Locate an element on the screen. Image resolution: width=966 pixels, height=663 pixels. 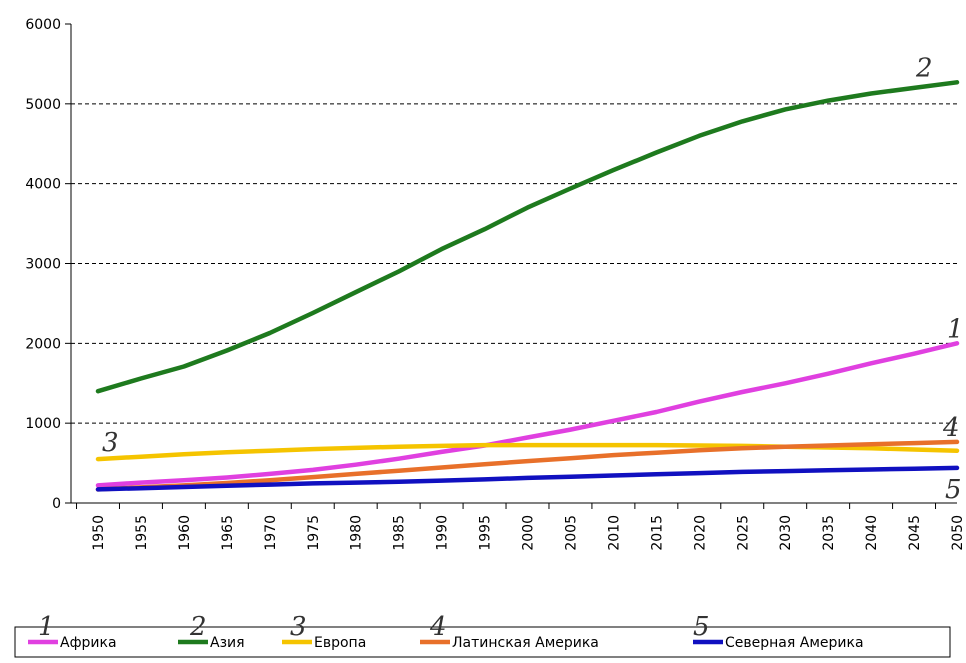
x-tick-label: 2045 is located at coordinates (915, 533).